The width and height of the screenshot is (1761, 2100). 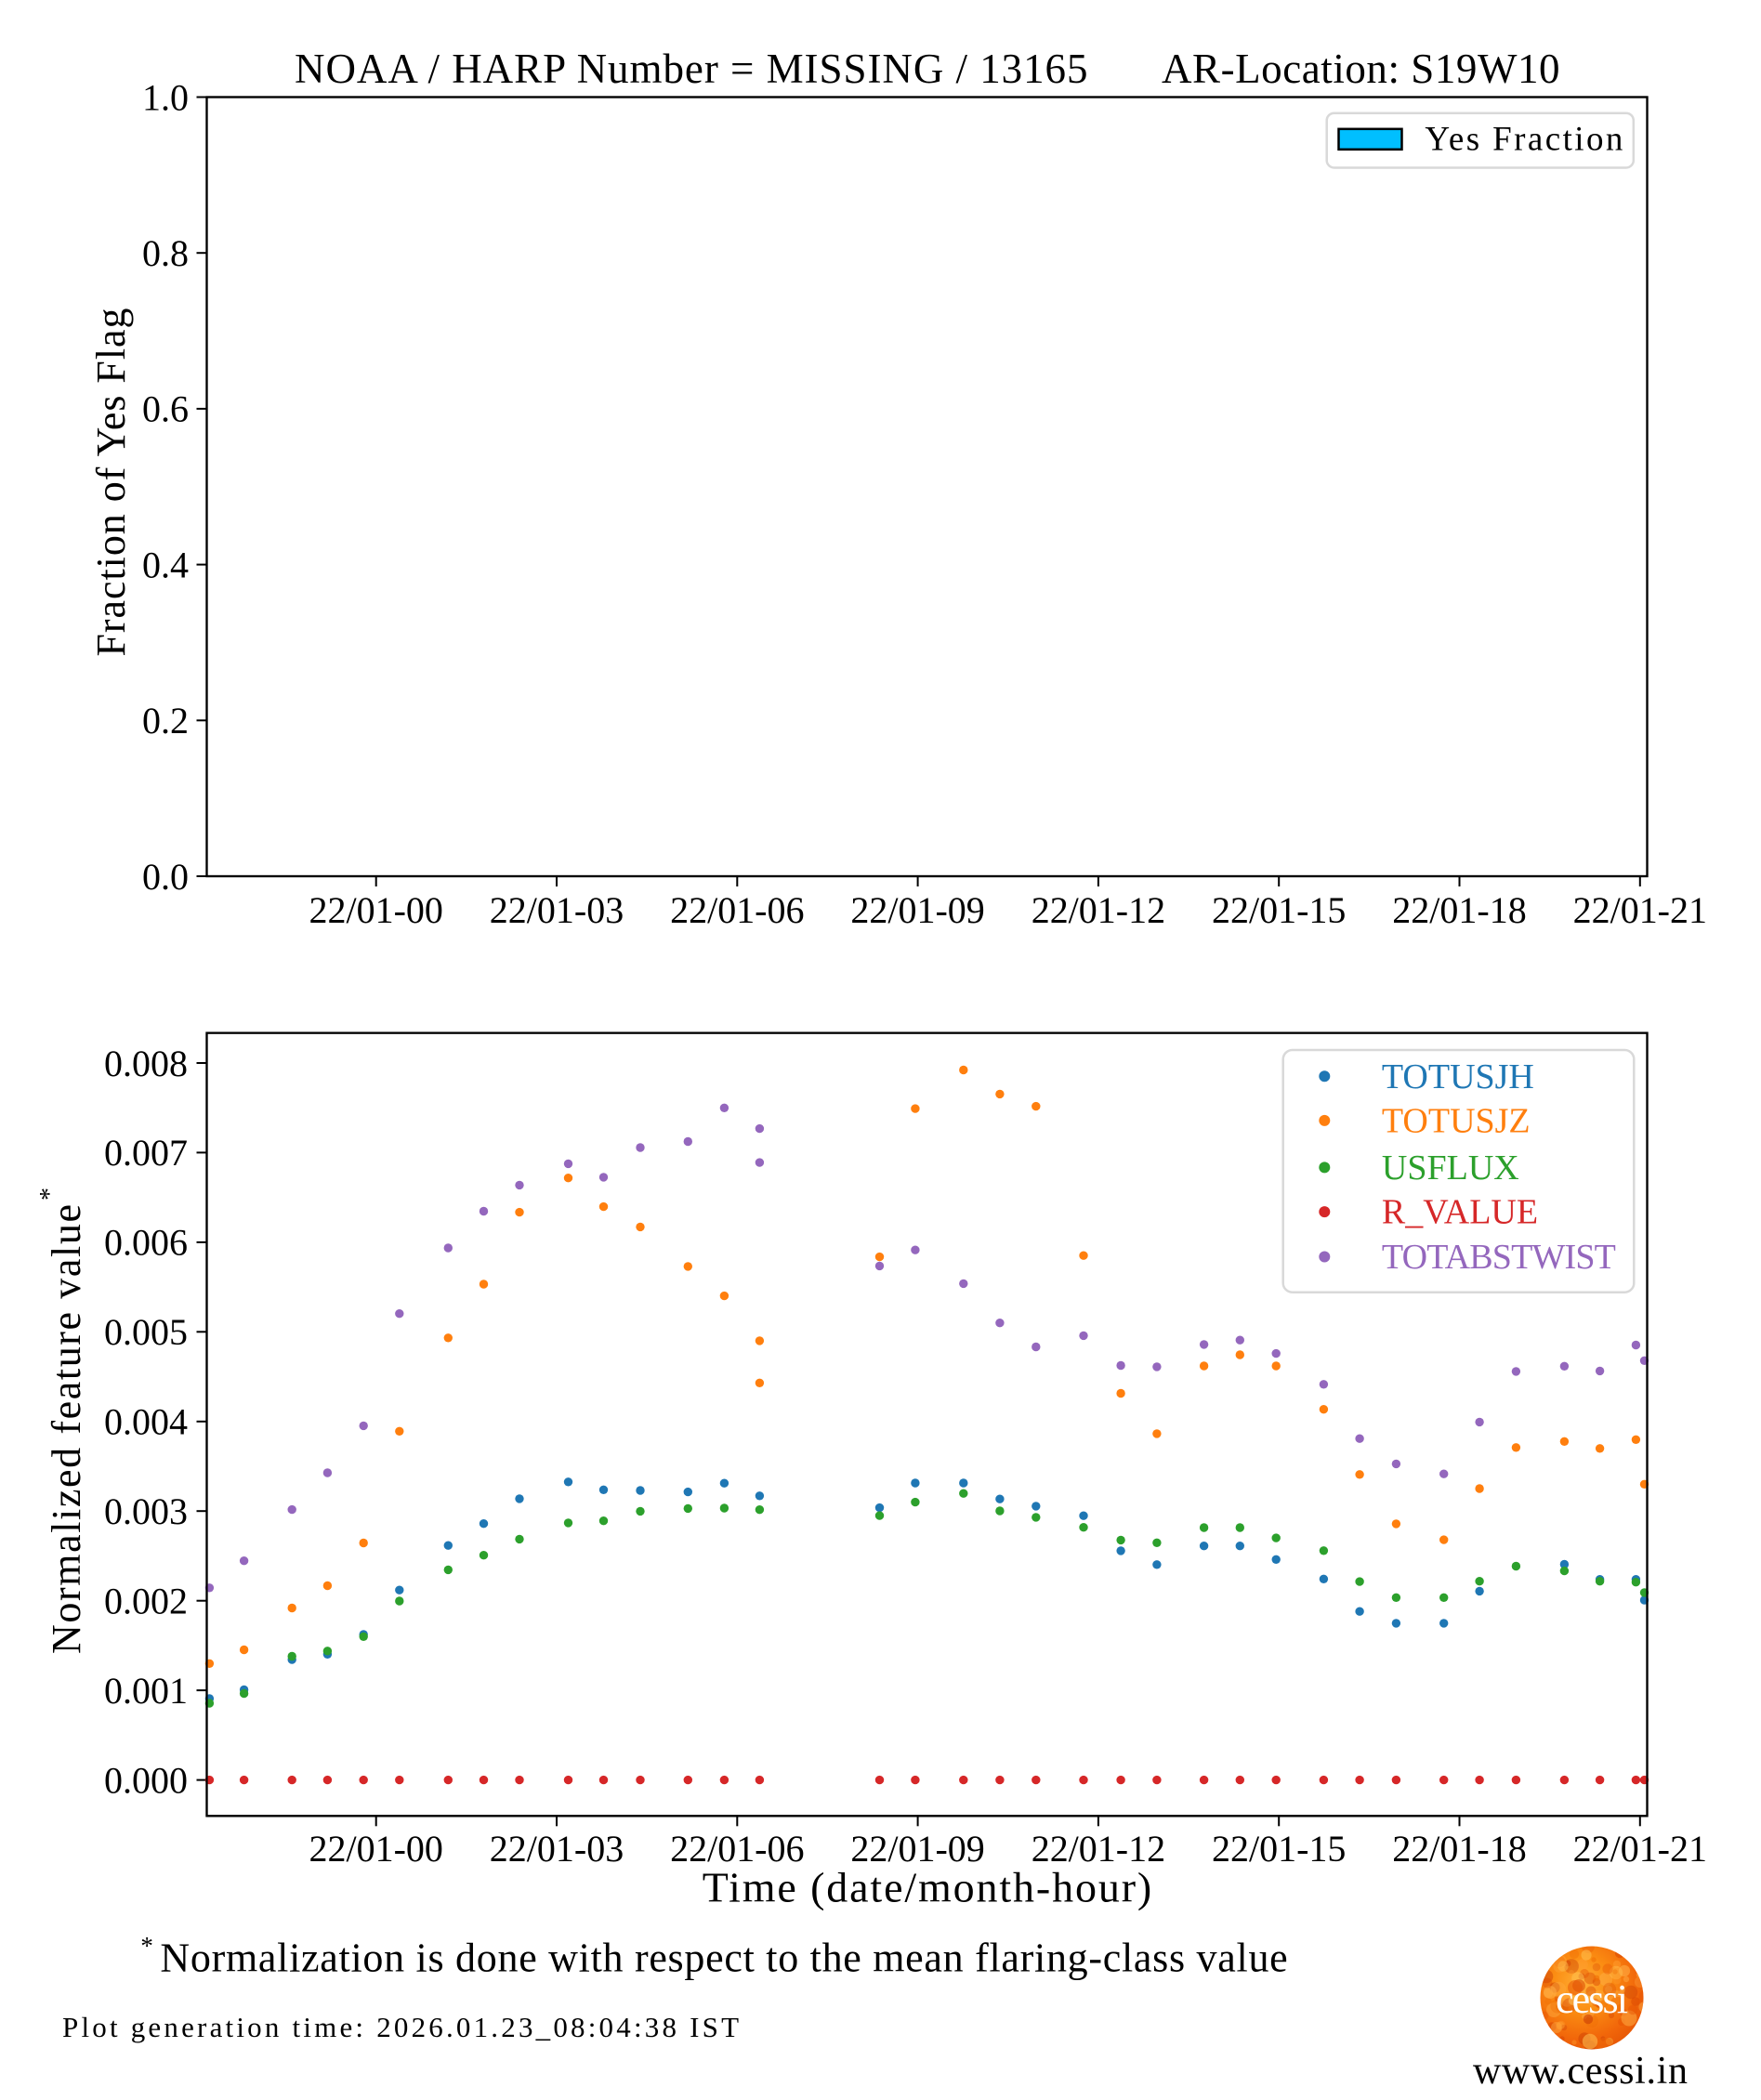 What do you see at coordinates (165, 564) in the screenshot?
I see `svg-text: 0.4` at bounding box center [165, 564].